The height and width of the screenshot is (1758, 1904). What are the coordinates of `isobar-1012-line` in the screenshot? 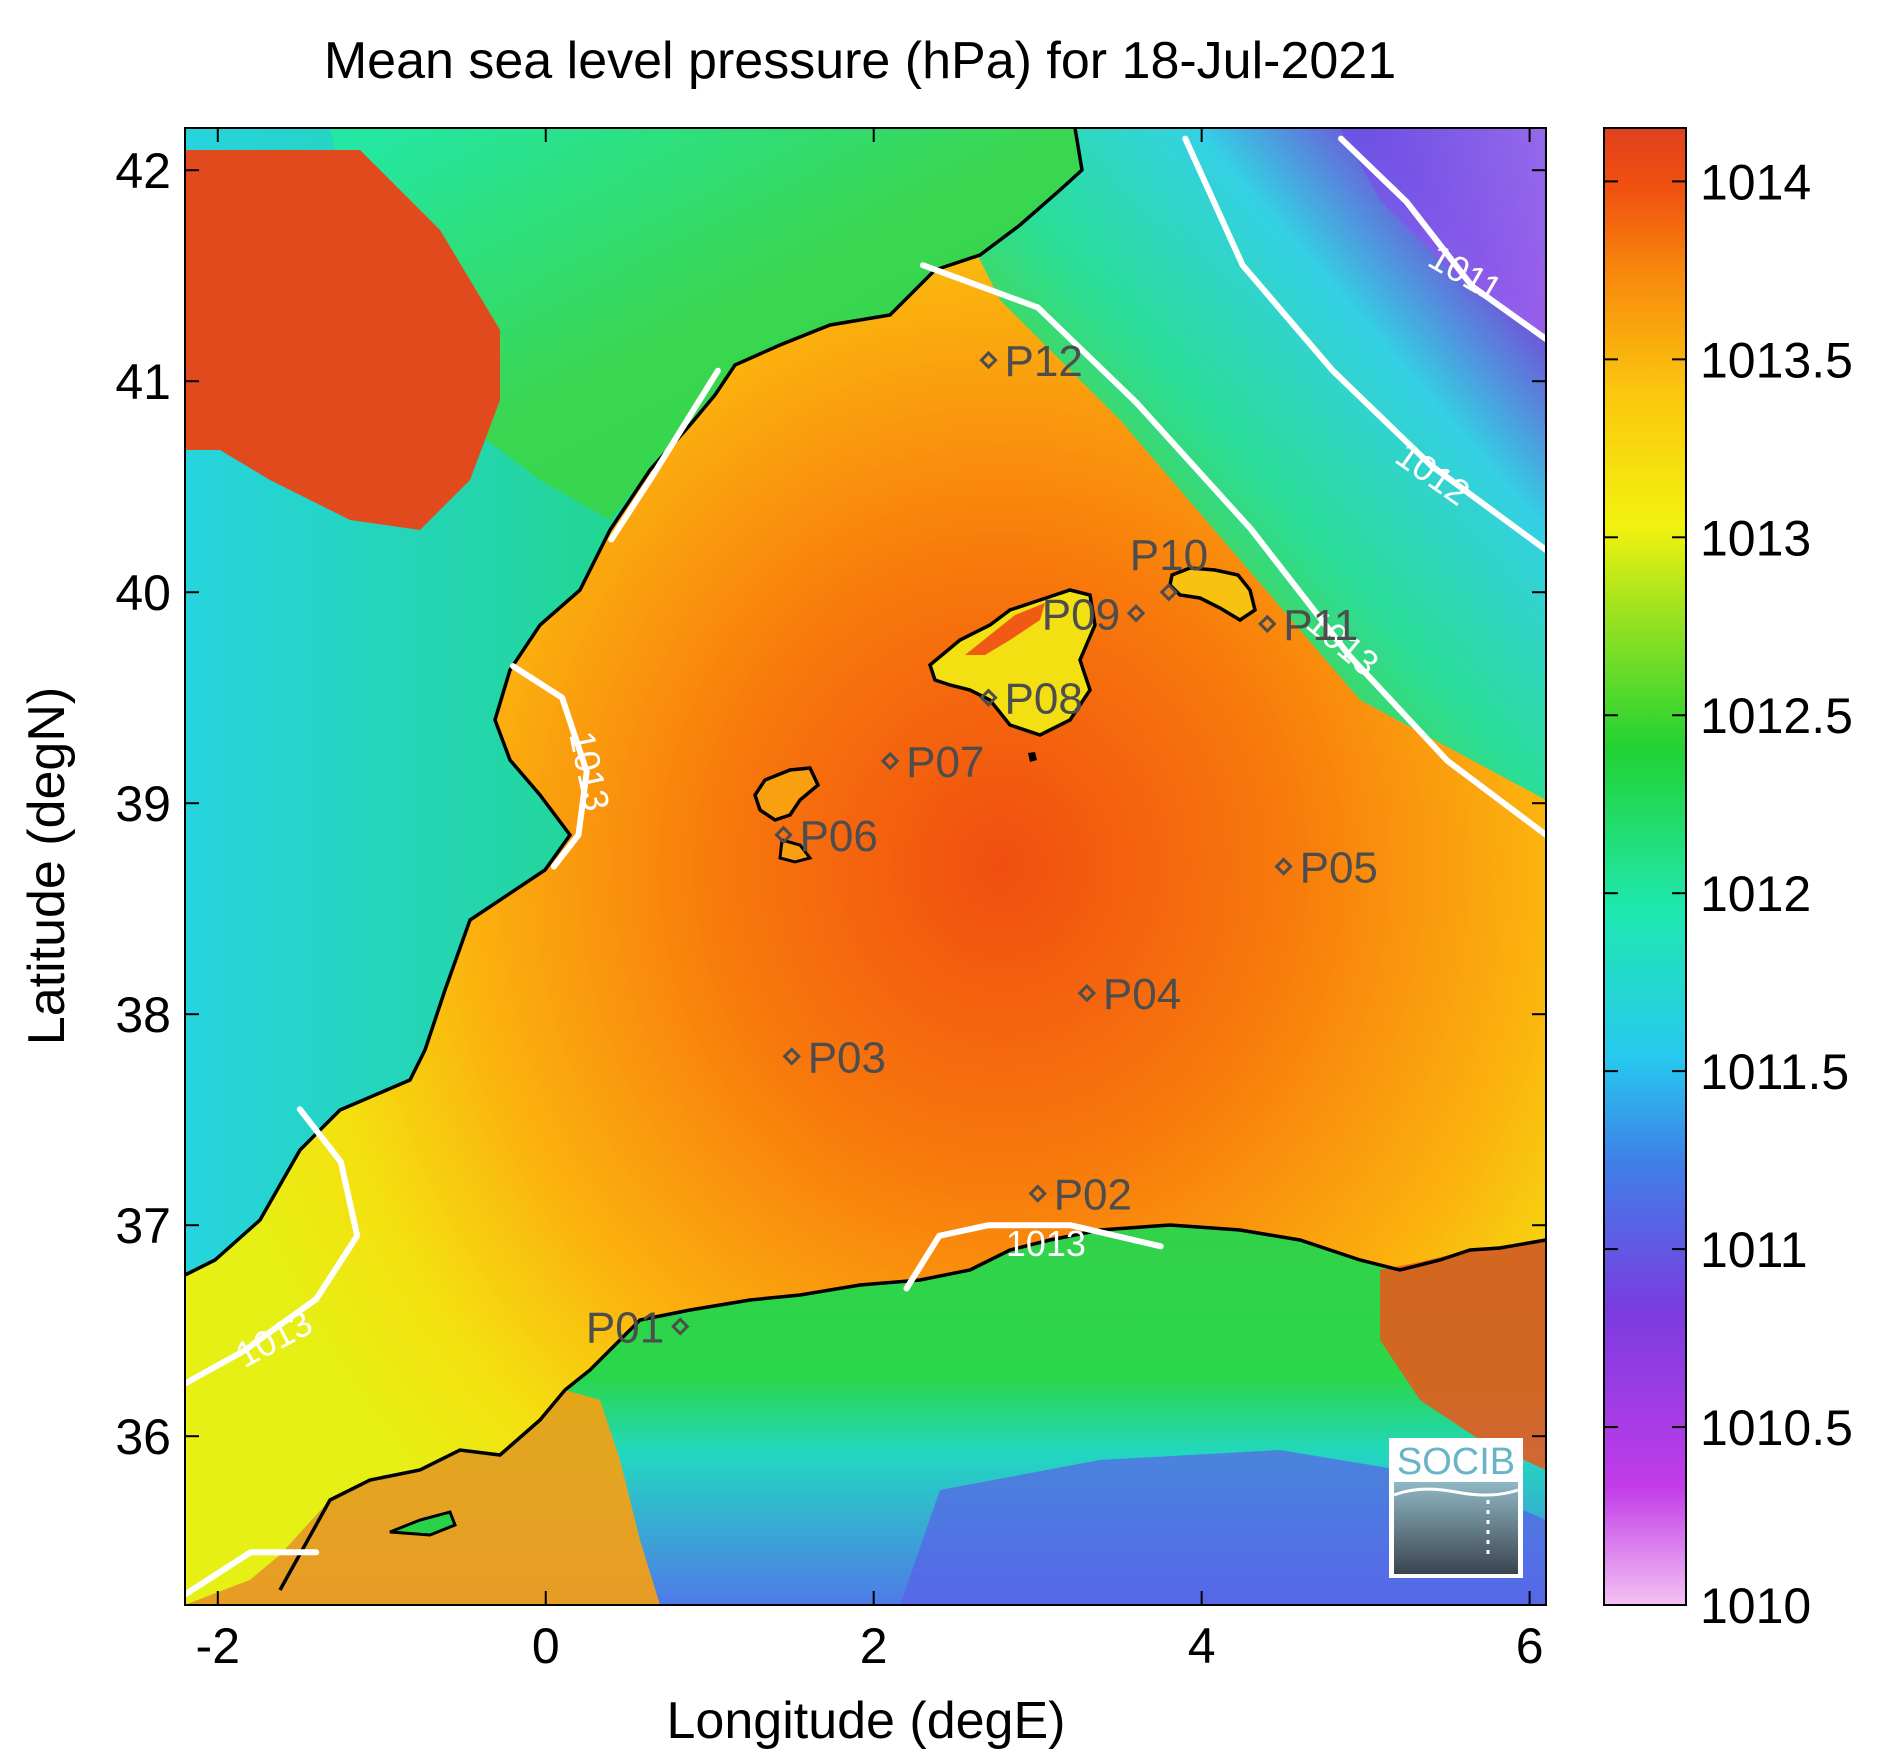 It's located at (1364, 344).